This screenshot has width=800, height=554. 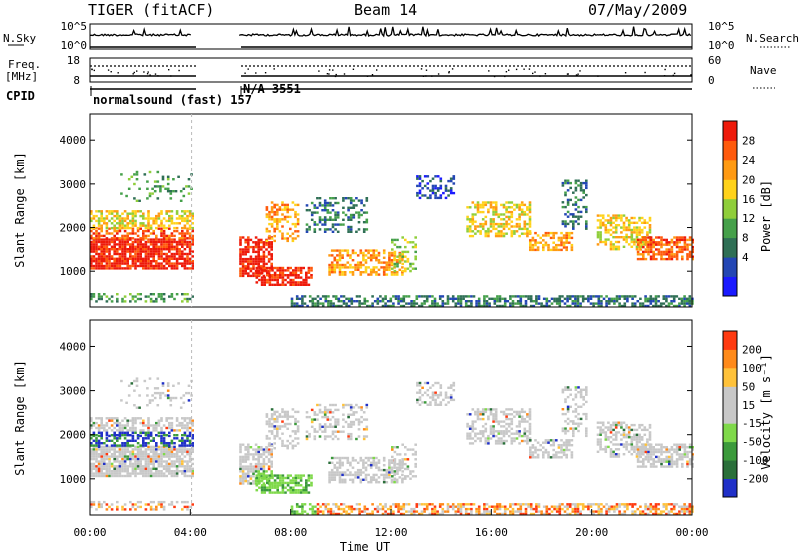 I want to click on colorbar-tick-label: 15, so click(x=748, y=405).